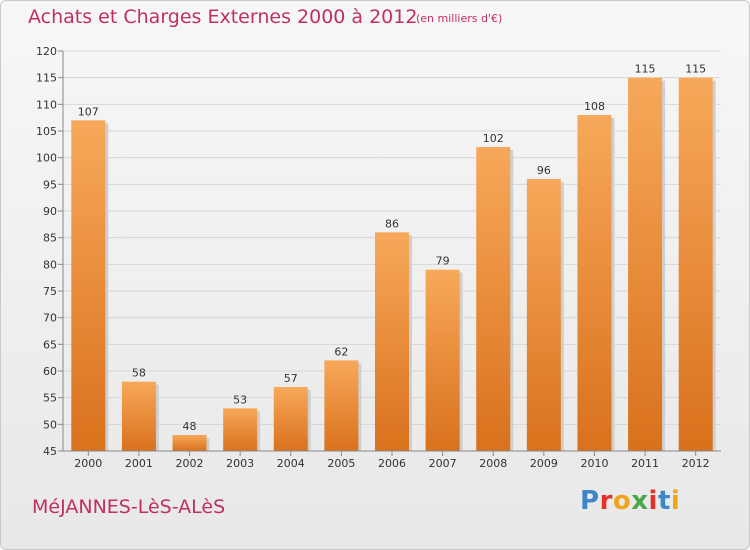 This screenshot has height=550, width=750. What do you see at coordinates (240, 399) in the screenshot?
I see `data-label: 53` at bounding box center [240, 399].